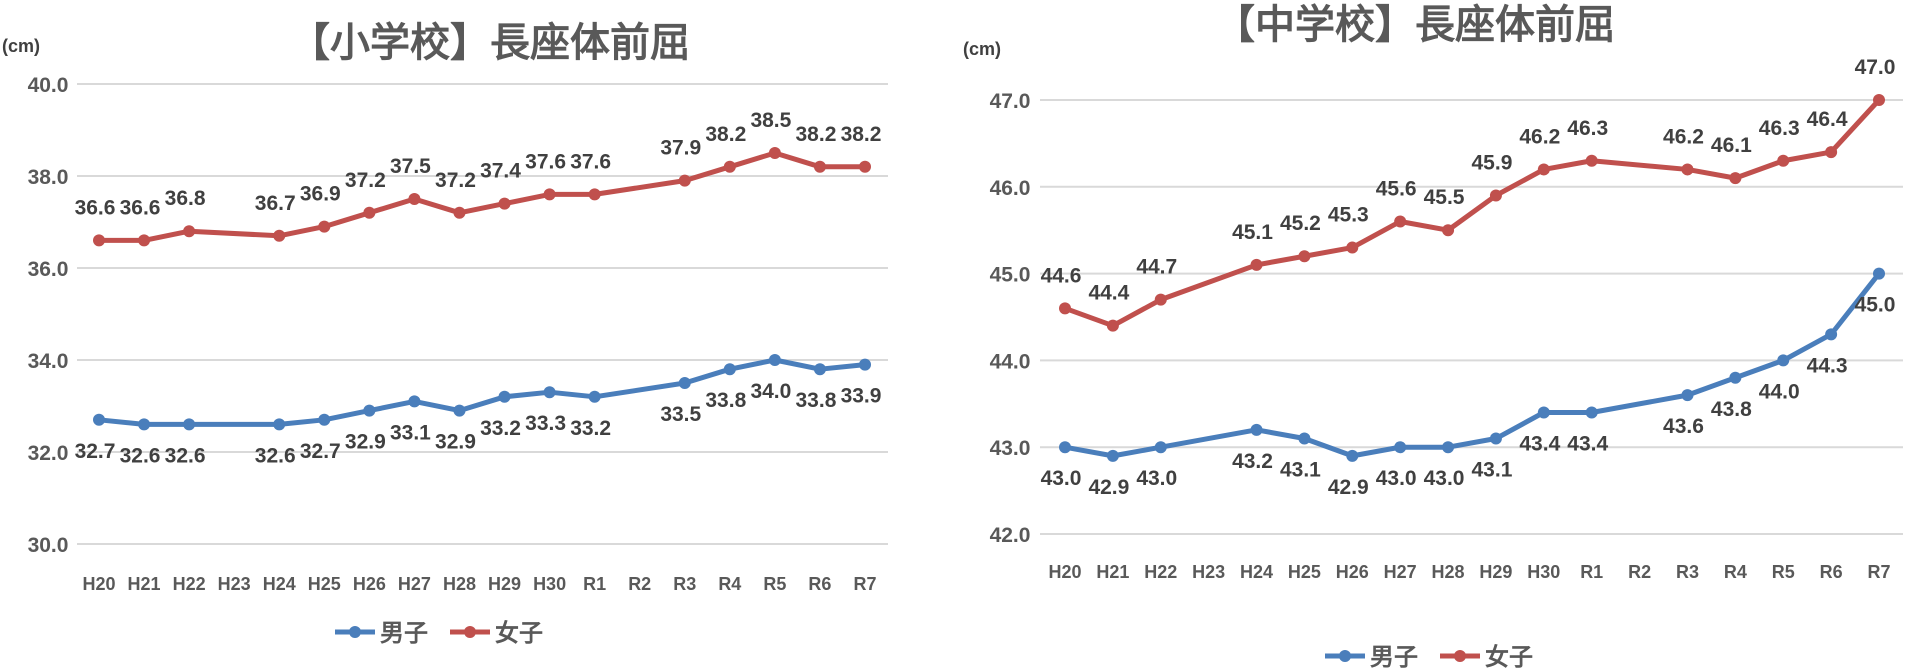 This screenshot has width=1920, height=672. Describe the element at coordinates (545, 161) in the screenshot. I see `data-label: 37.6` at that location.